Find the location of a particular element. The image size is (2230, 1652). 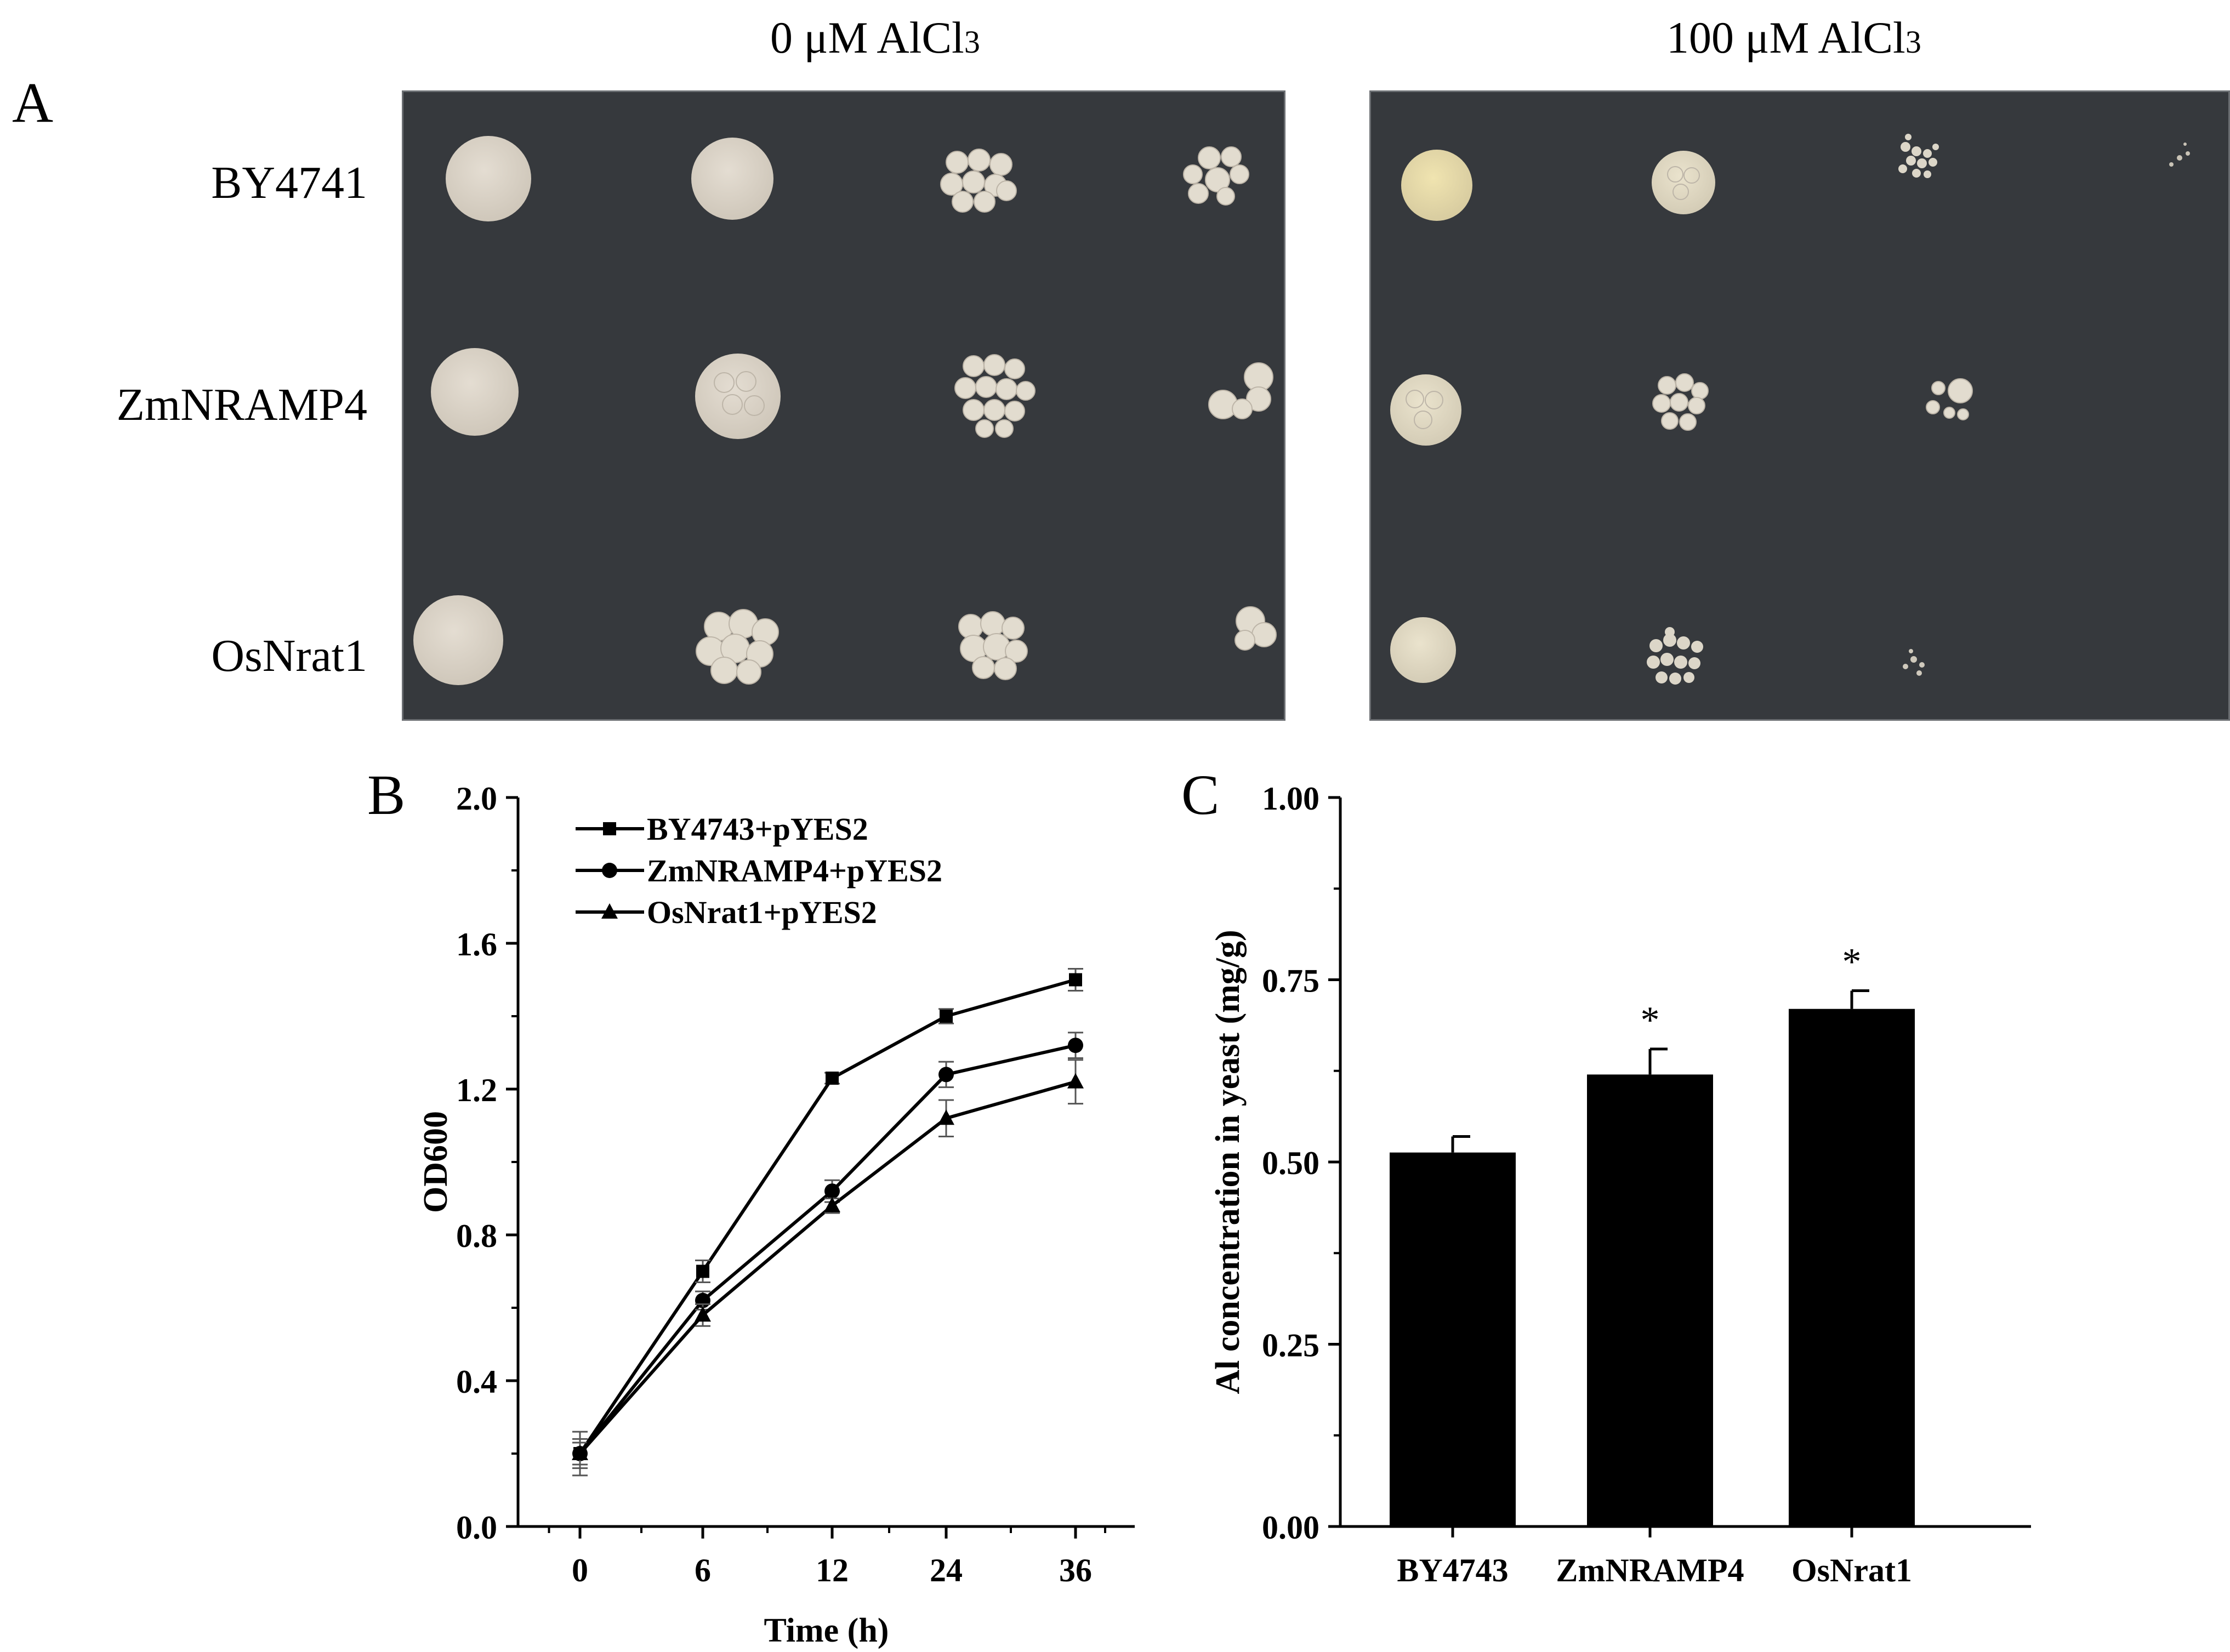

condition-title-0-sub: 3 is located at coordinates (972, 42).